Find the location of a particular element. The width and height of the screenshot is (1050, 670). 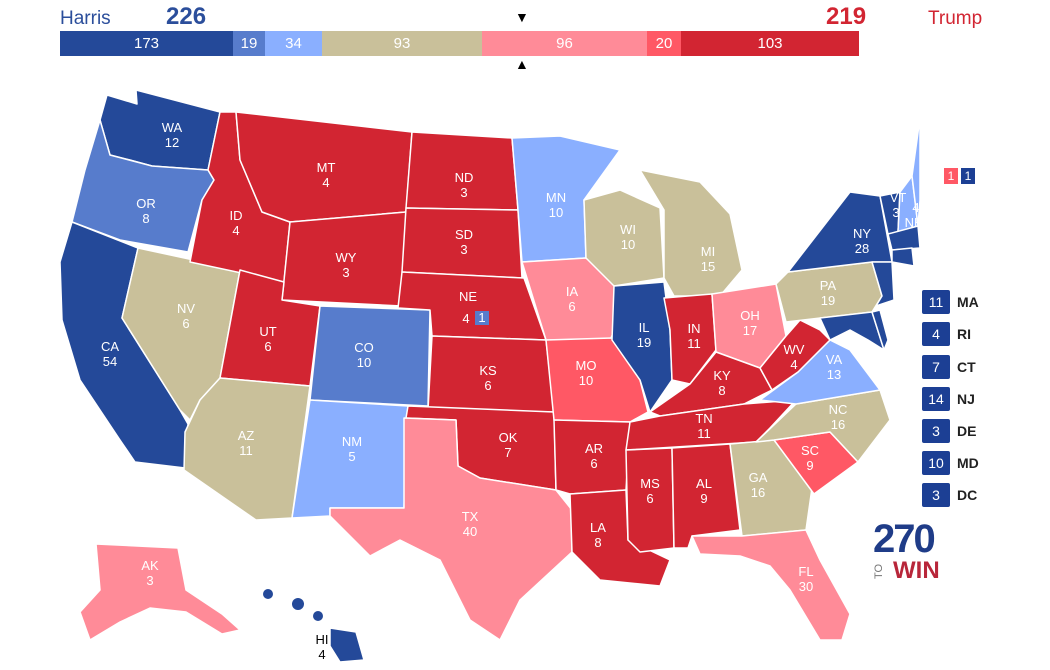

label-ok-abbr: OK is located at coordinates (508, 437).